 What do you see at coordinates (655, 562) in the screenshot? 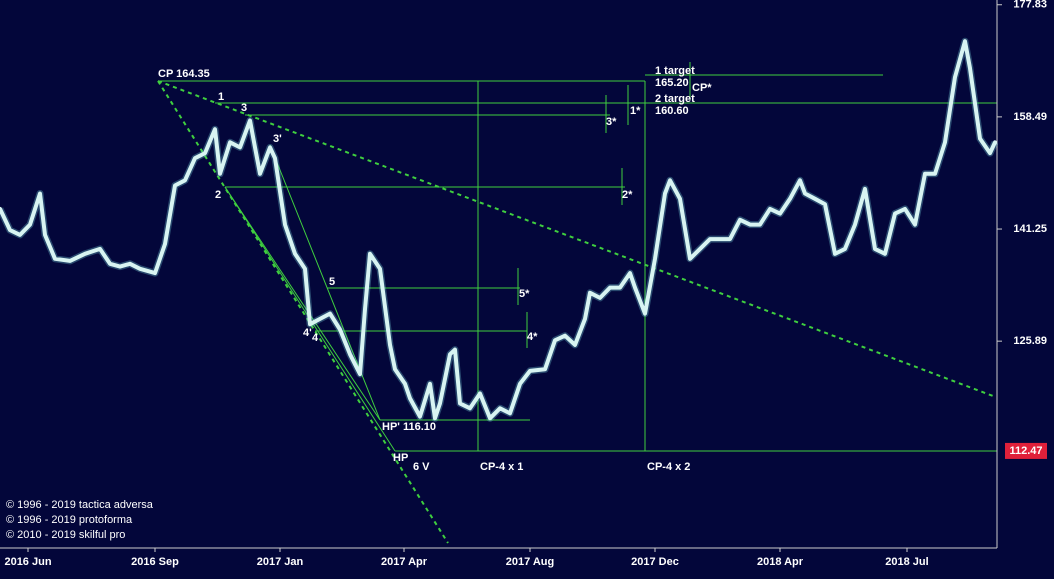
I see `x-tick-label: 2017 Dec` at bounding box center [655, 562].